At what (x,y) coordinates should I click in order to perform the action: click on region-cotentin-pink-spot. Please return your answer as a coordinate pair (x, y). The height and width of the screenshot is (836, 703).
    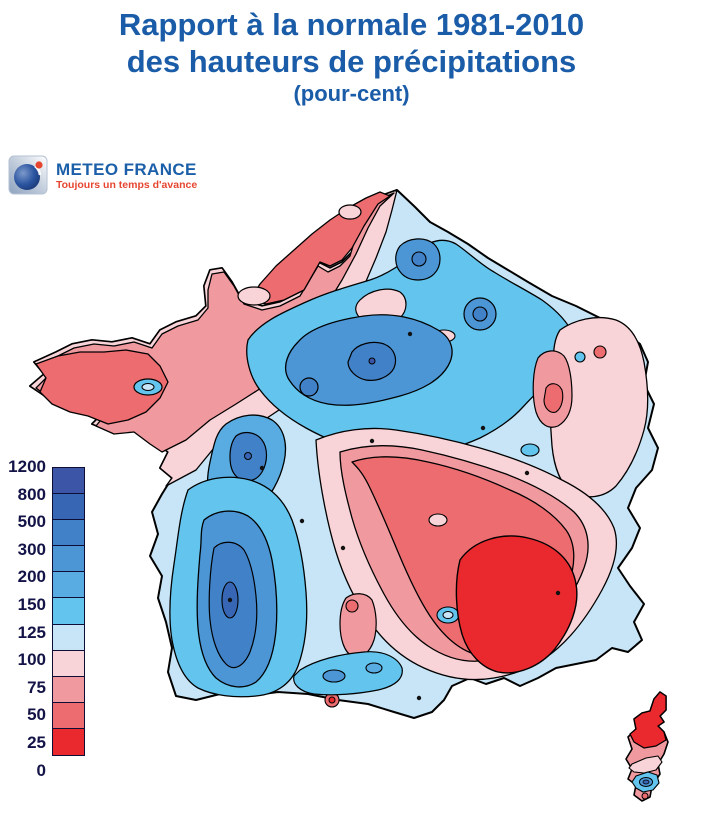
    Looking at the image, I should click on (254, 296).